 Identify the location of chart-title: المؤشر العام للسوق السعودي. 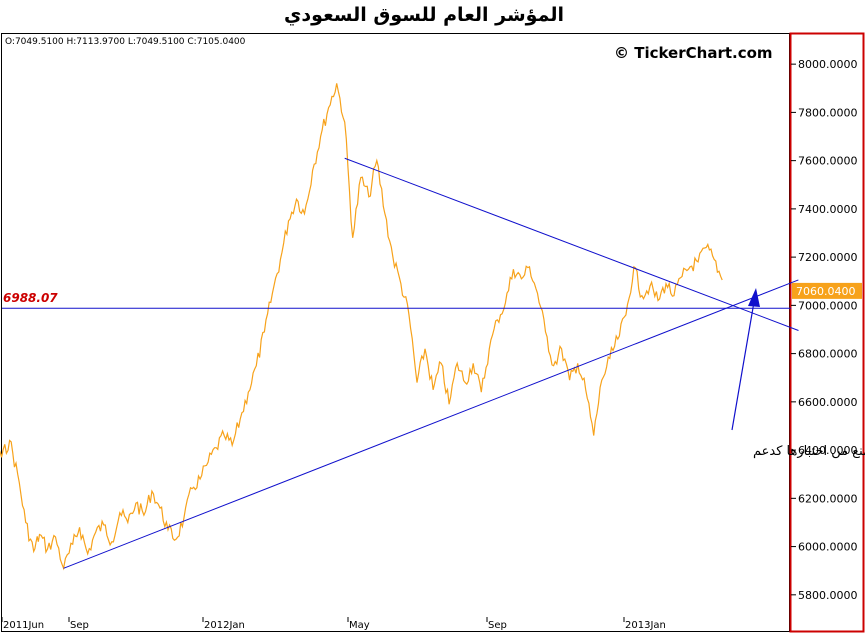
(424, 15).